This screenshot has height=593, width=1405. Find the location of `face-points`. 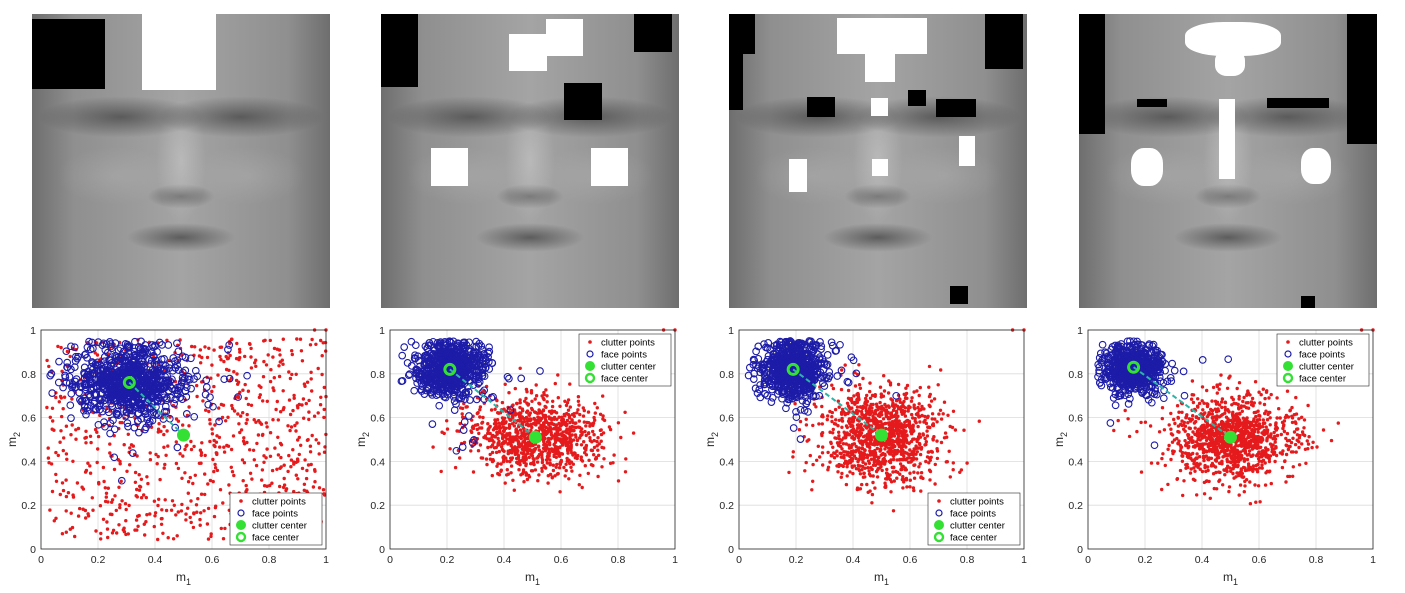

face-points is located at coordinates (470, 396).